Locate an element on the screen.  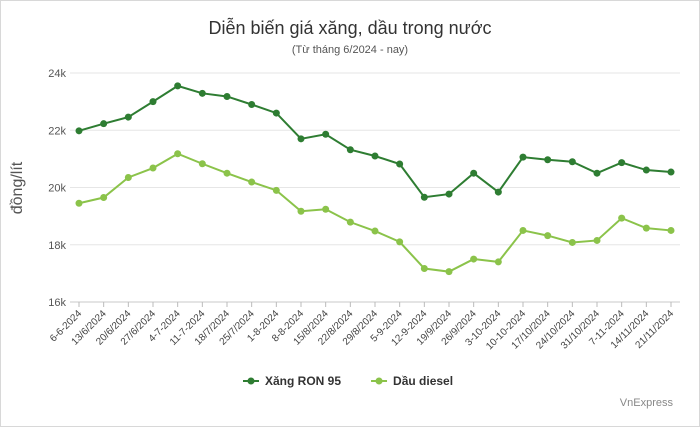
chart-subtitle: (Từ tháng 6/2024 - nay) is located at coordinates (350, 50).